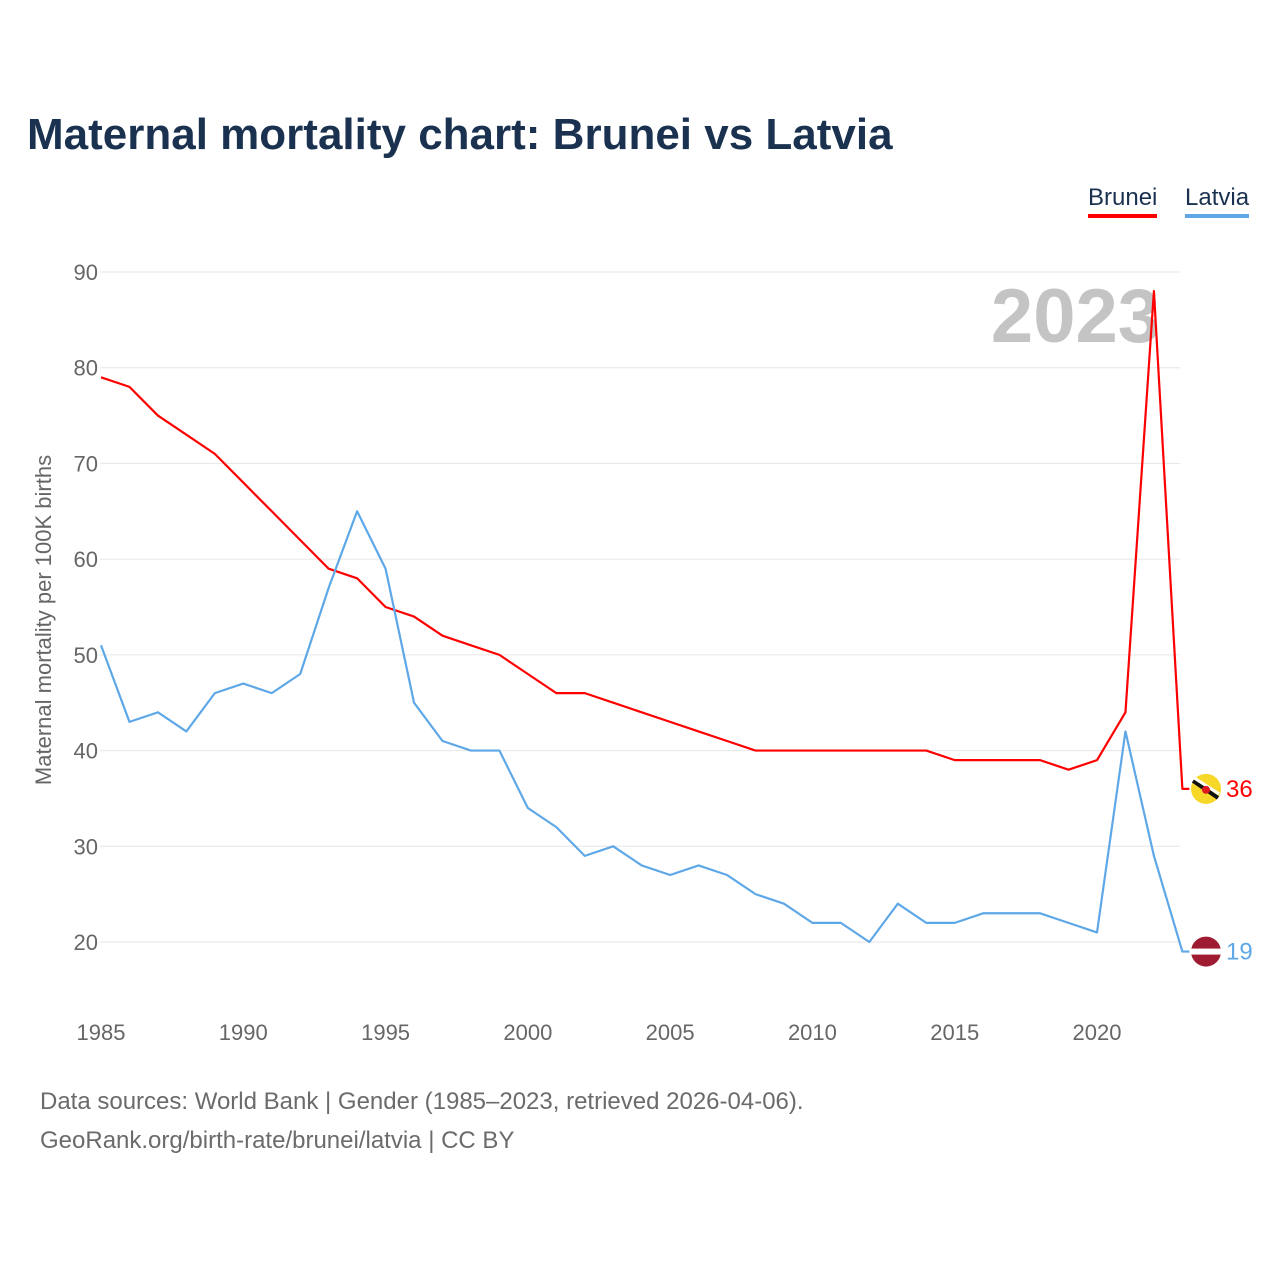  I want to click on brunei-flag-stripe-white, so click(1206, 786).